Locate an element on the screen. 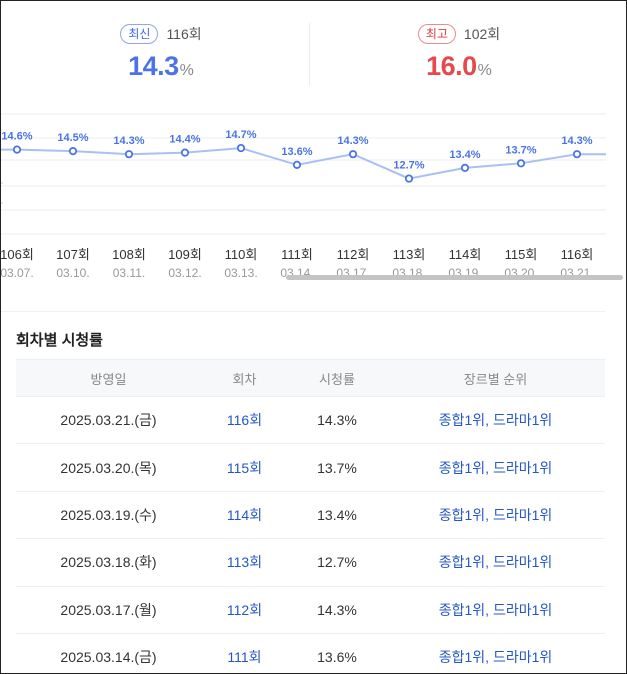 Image resolution: width=627 pixels, height=674 pixels. data-label: 14.7% is located at coordinates (240, 135).